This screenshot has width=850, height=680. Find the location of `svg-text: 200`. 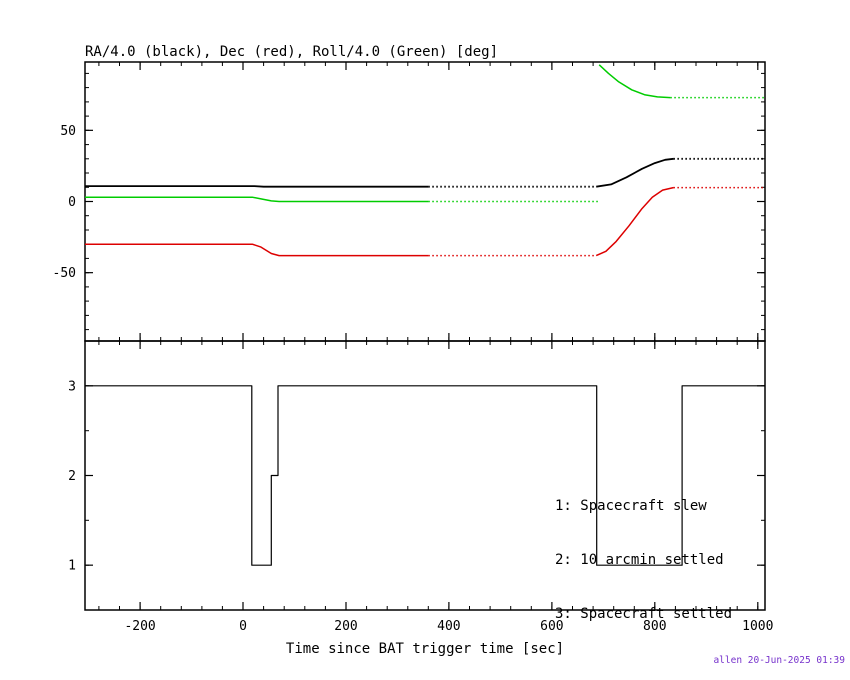

svg-text: 200 is located at coordinates (345, 626).